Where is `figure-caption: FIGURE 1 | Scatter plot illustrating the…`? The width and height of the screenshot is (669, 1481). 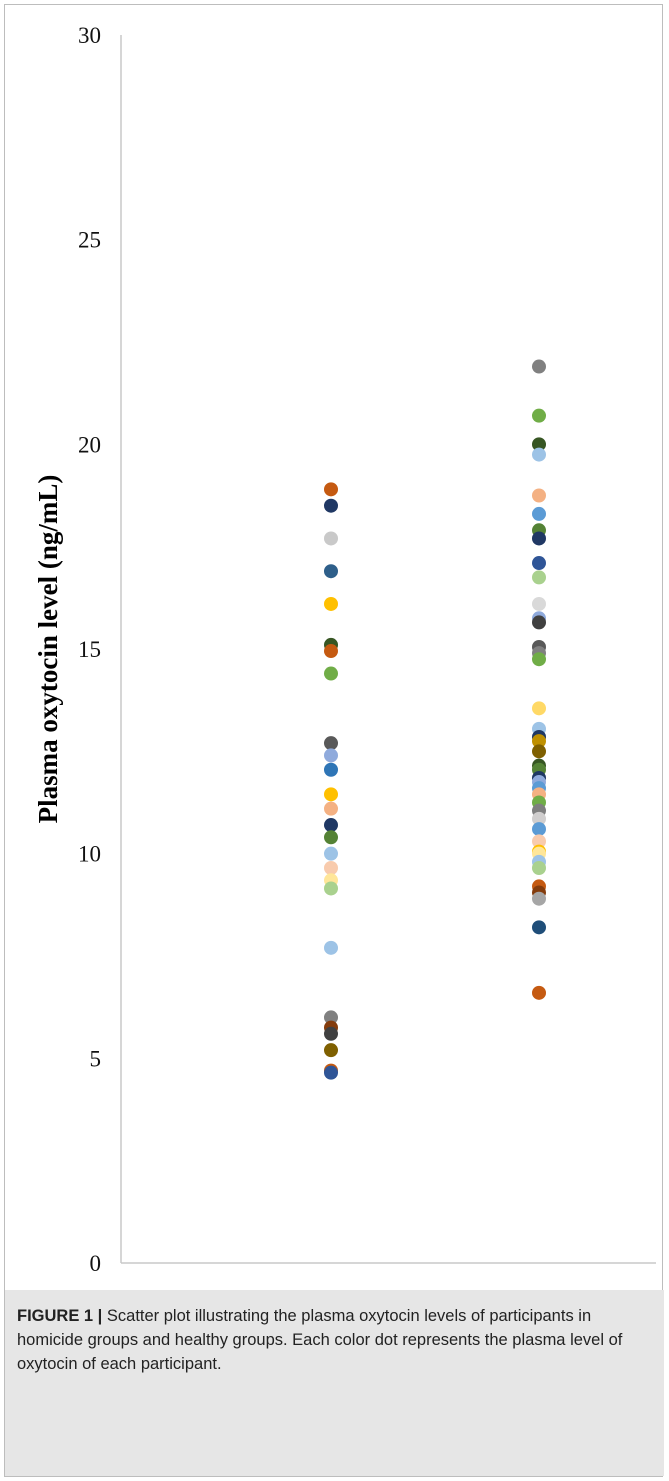 figure-caption: FIGURE 1 | Scatter plot illustrating the… is located at coordinates (334, 1383).